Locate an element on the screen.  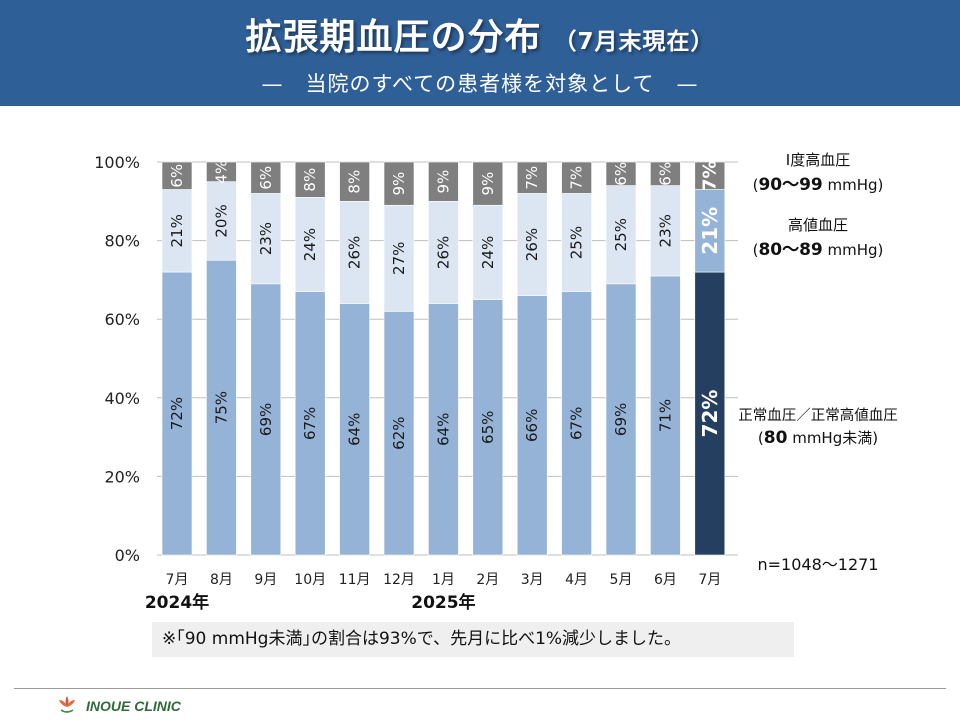
y-tick-label: 100% is located at coordinates (117, 162).